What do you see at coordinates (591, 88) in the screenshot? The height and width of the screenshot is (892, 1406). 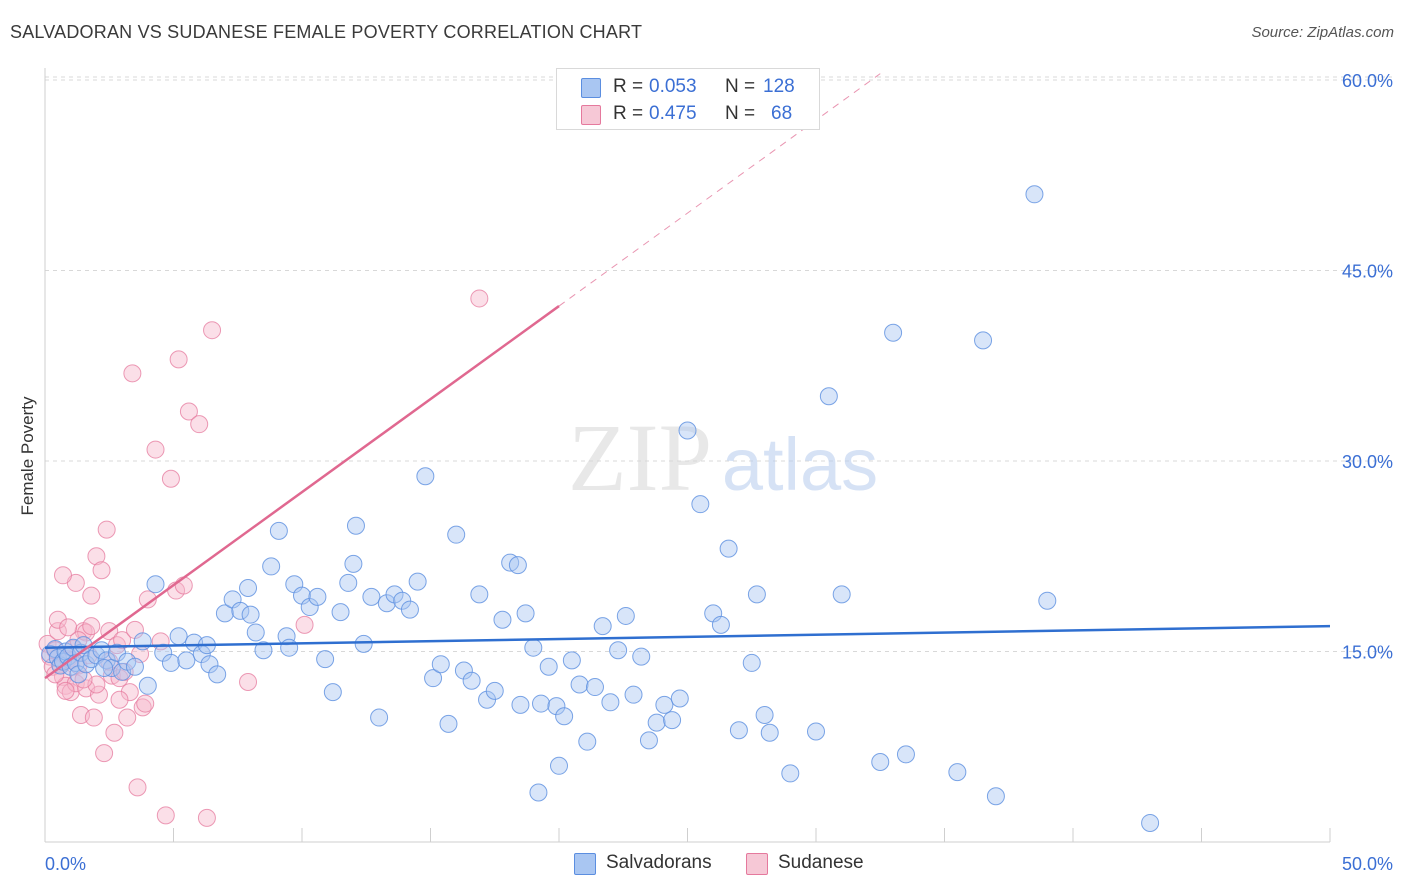 I see `salvadorans-swatch` at bounding box center [591, 88].